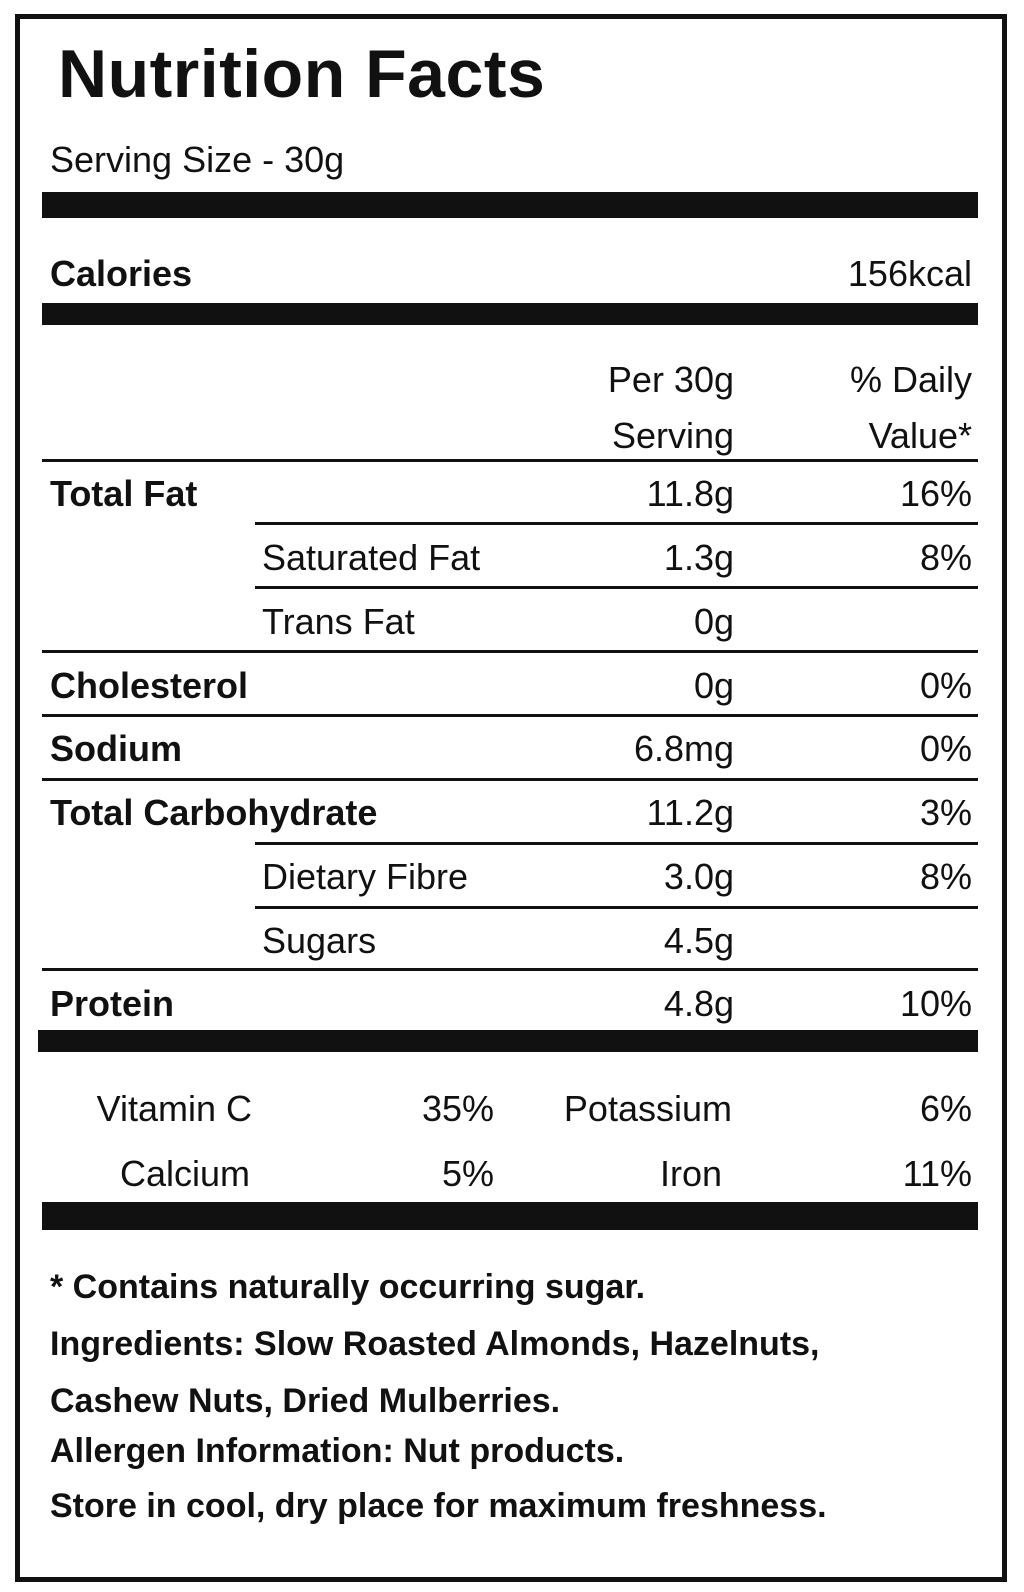 Image resolution: width=1024 pixels, height=1592 pixels. I want to click on nutrient-amount: 6.8mg, so click(683, 748).